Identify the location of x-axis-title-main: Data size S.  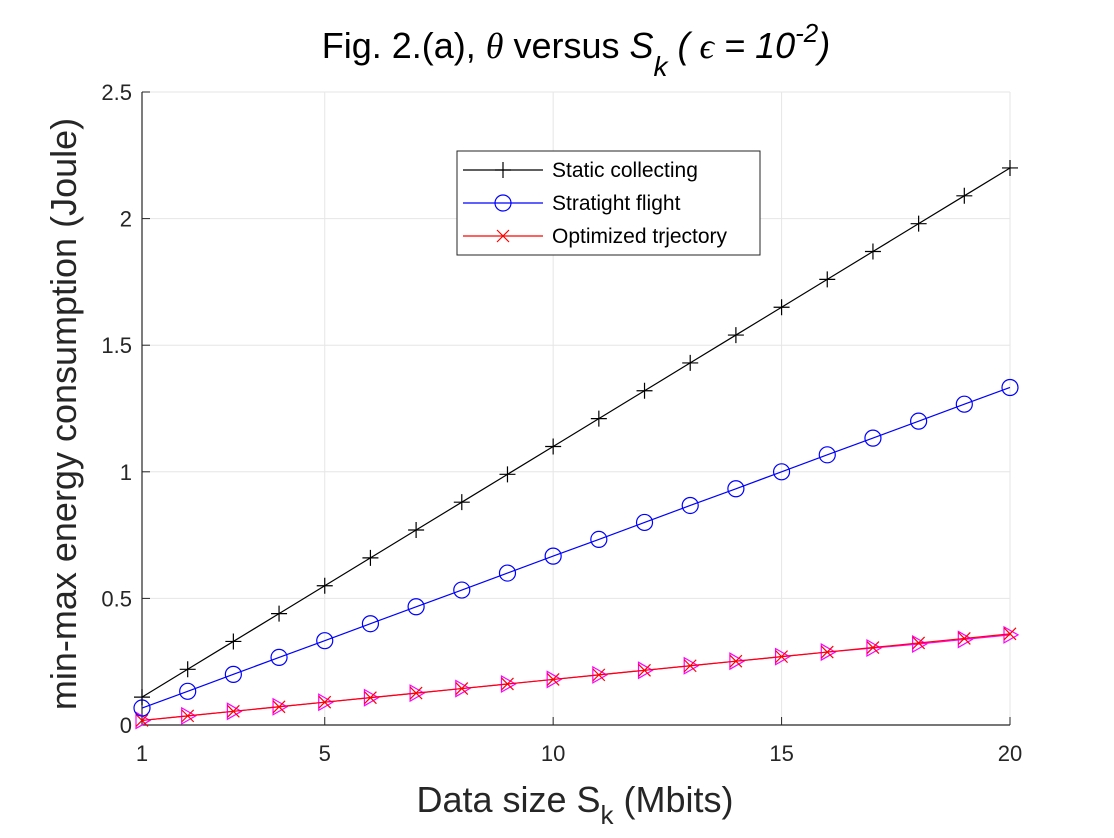
(508, 799).